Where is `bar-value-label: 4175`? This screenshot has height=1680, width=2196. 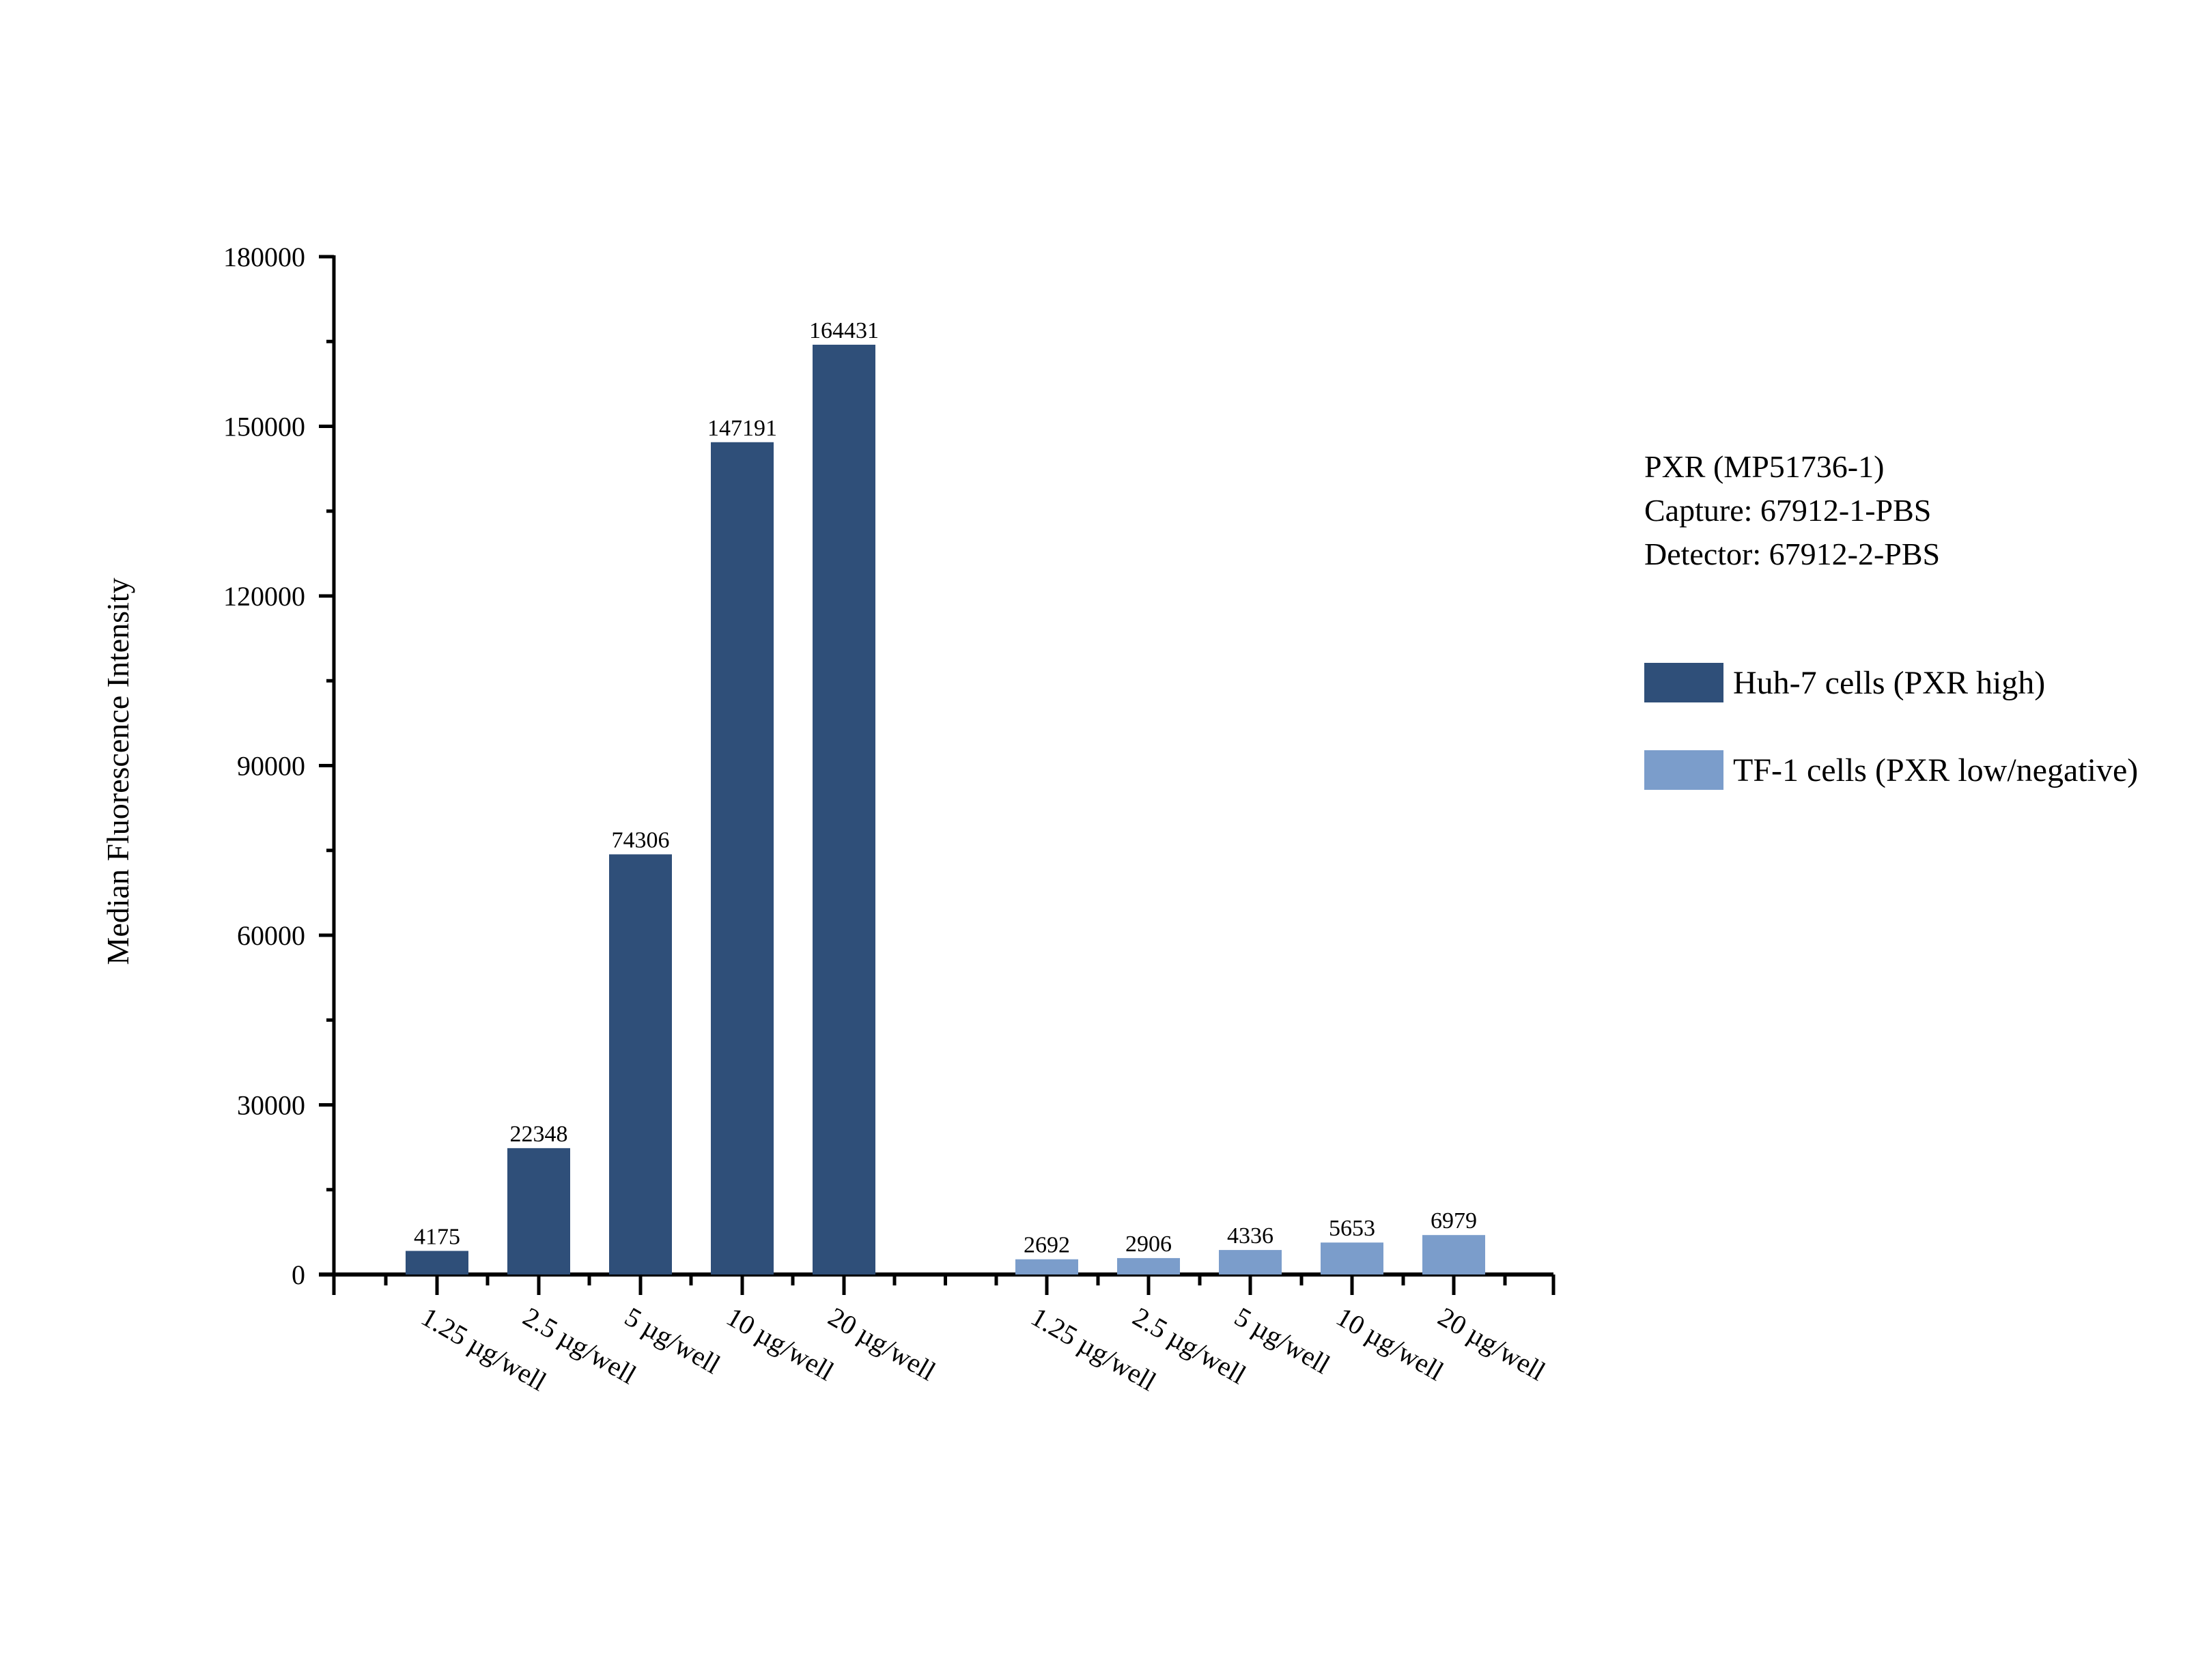
bar-value-label: 4175 is located at coordinates (437, 1236).